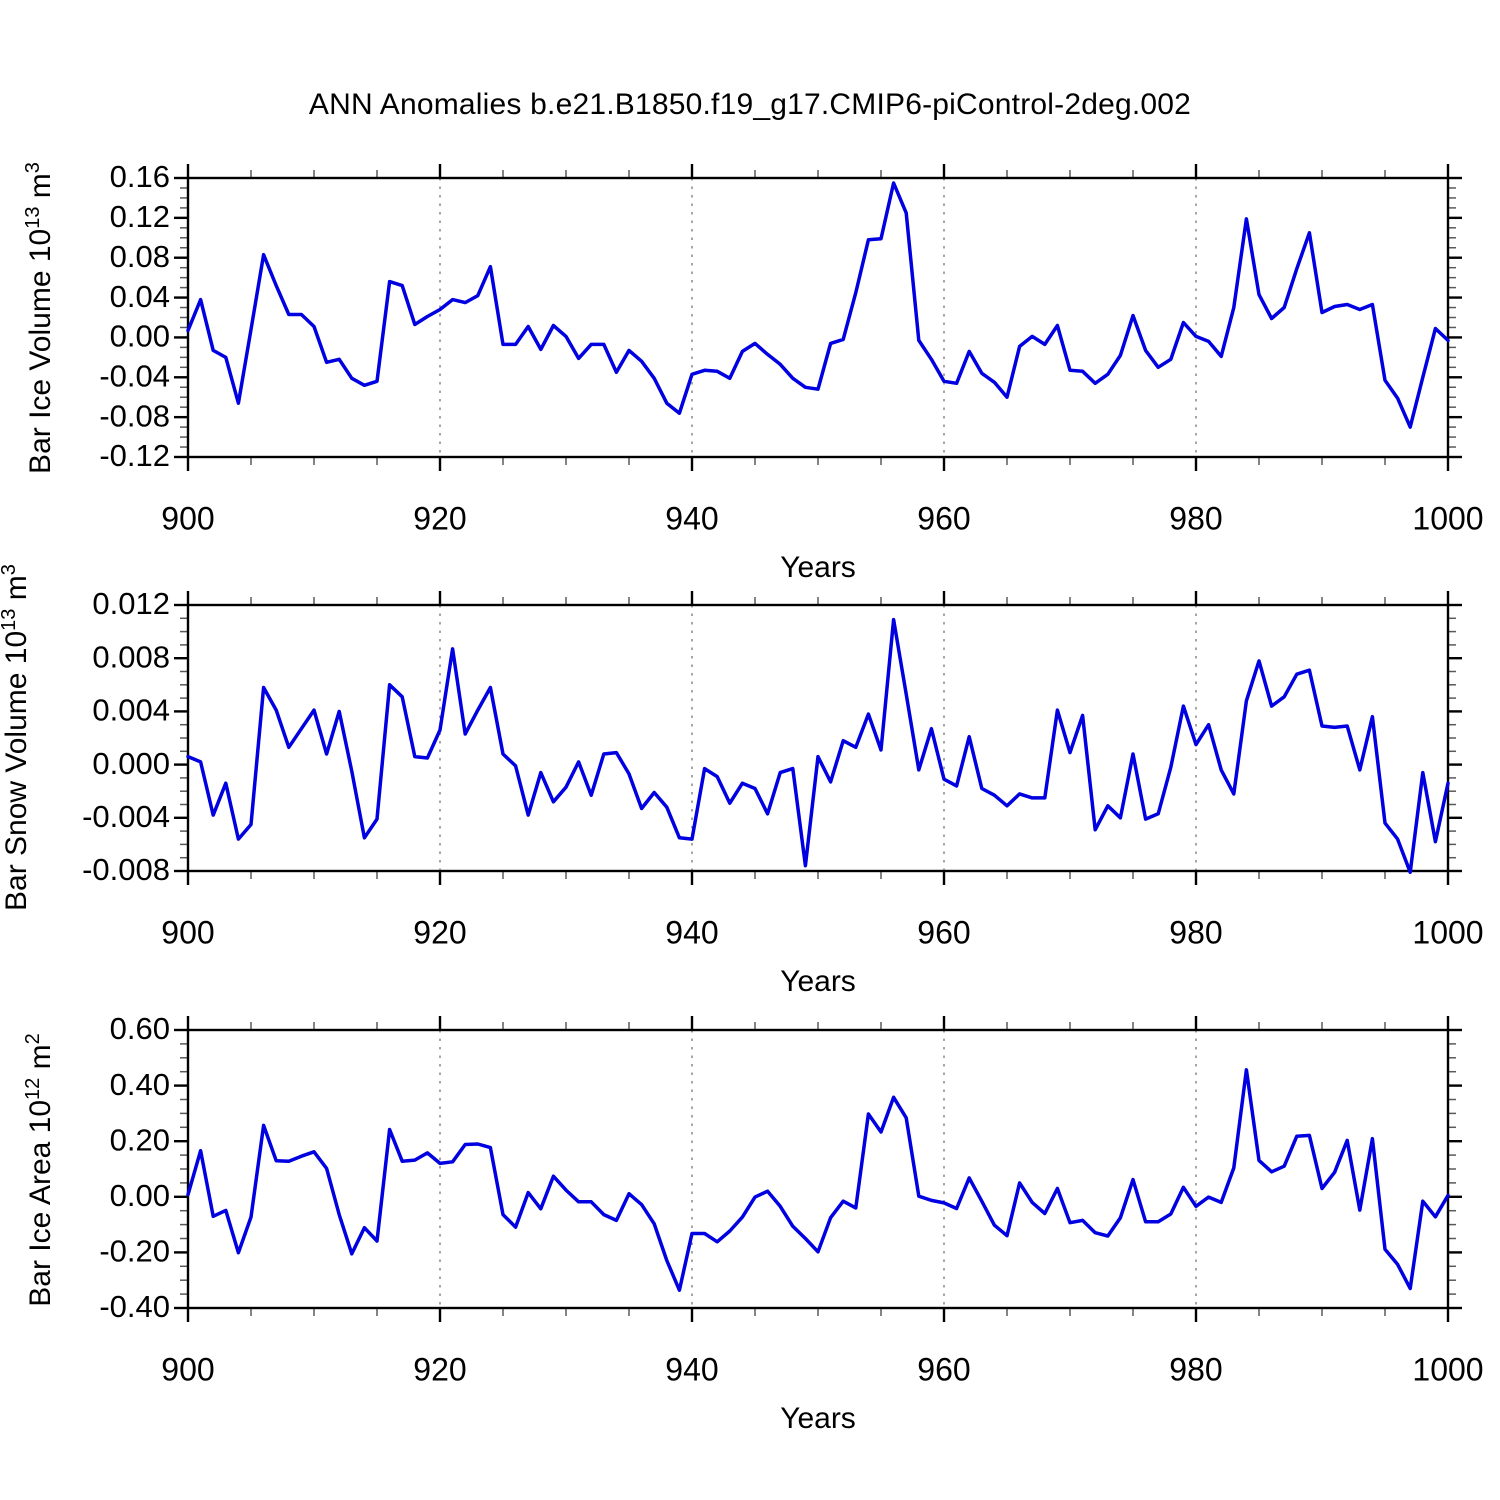 This screenshot has width=1500, height=1500. What do you see at coordinates (140, 256) in the screenshot?
I see `svg-text: 0.08` at bounding box center [140, 256].